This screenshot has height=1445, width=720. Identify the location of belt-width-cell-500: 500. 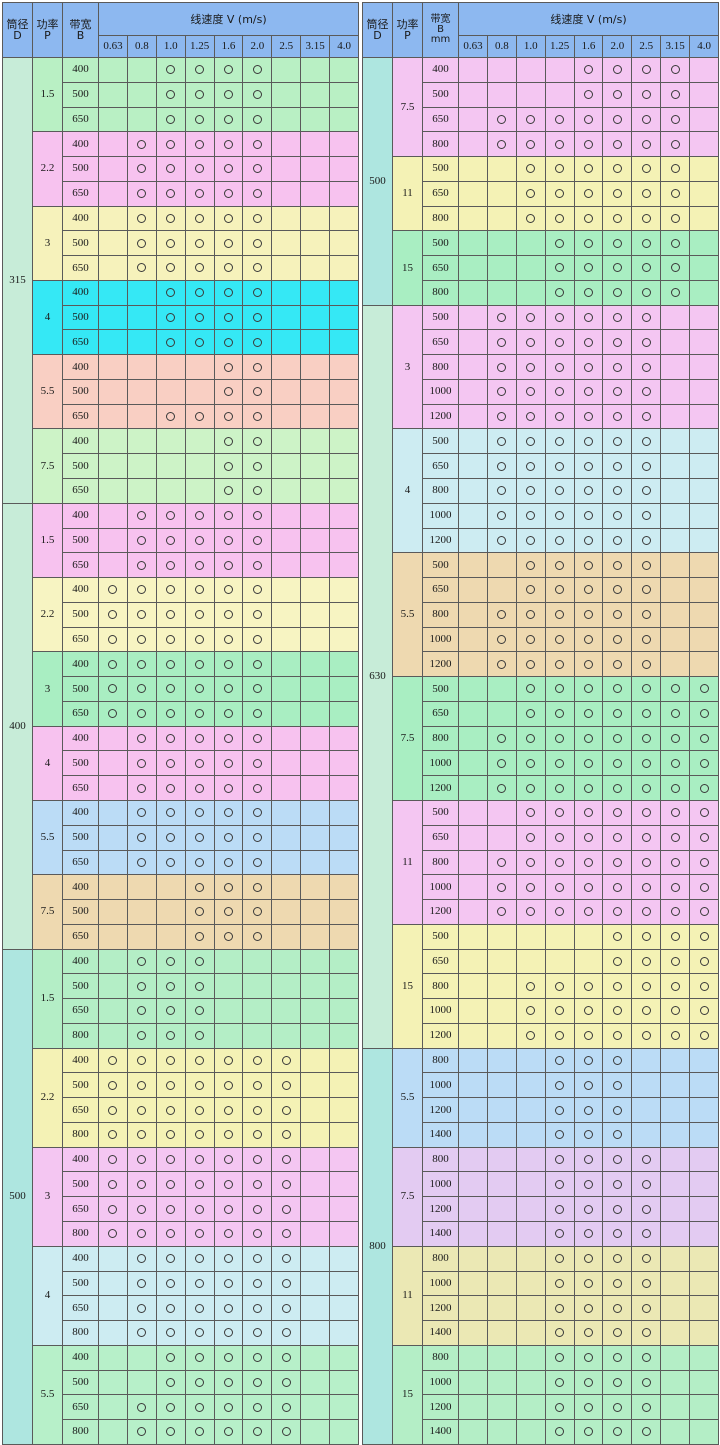
(80, 169).